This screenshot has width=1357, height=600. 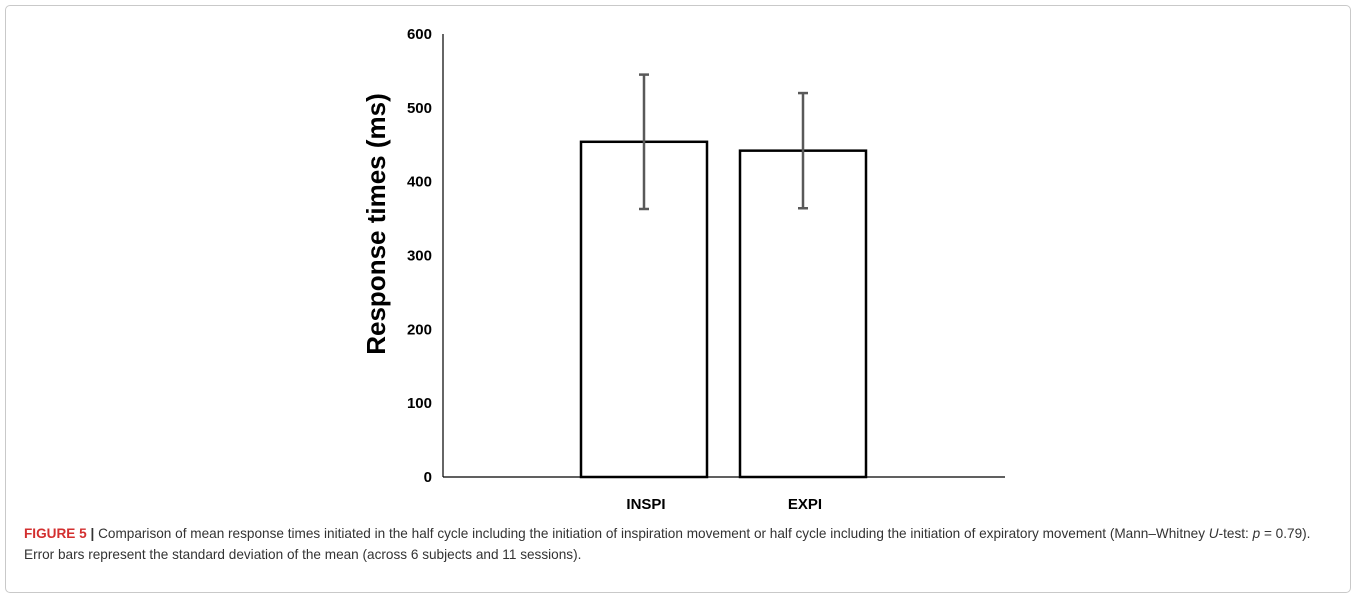 What do you see at coordinates (644, 142) in the screenshot?
I see `error-bar-inspi` at bounding box center [644, 142].